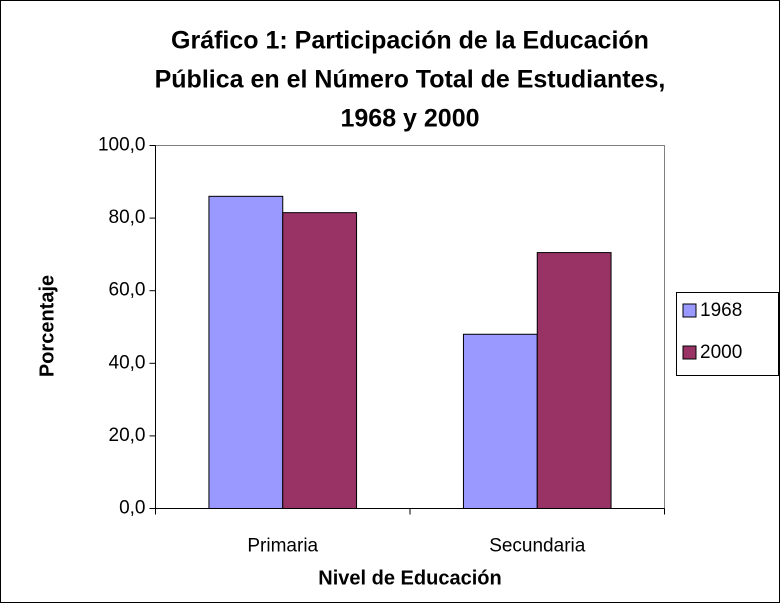 This screenshot has height=604, width=781. What do you see at coordinates (409, 119) in the screenshot?
I see `chart-title: 1968 y 2000` at bounding box center [409, 119].